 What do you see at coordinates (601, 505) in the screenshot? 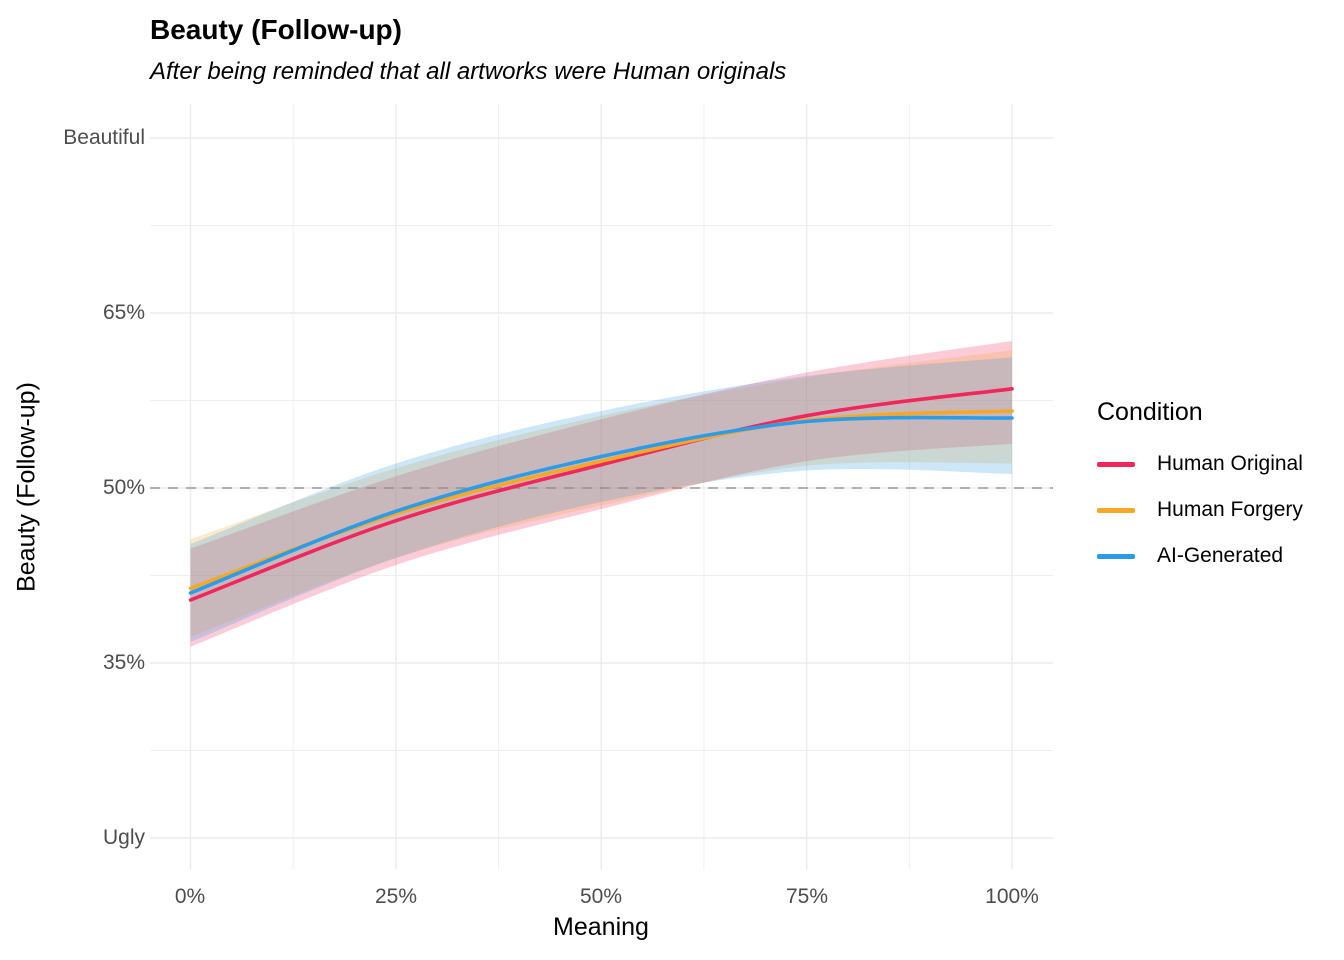
I see `series-line-ai-generated` at bounding box center [601, 505].